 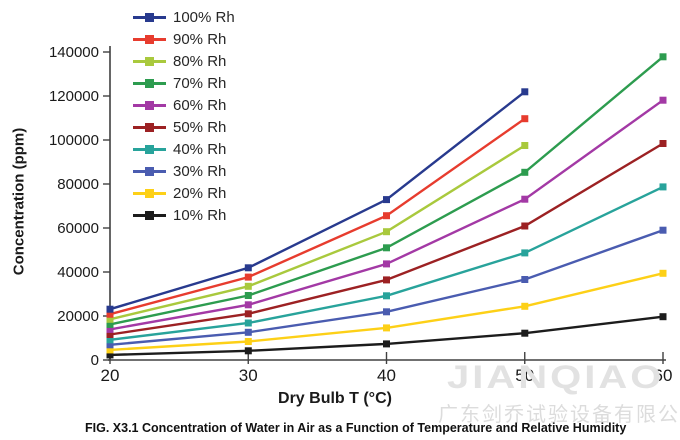 What do you see at coordinates (110, 375) in the screenshot?
I see `x-tick-label: 20` at bounding box center [110, 375].